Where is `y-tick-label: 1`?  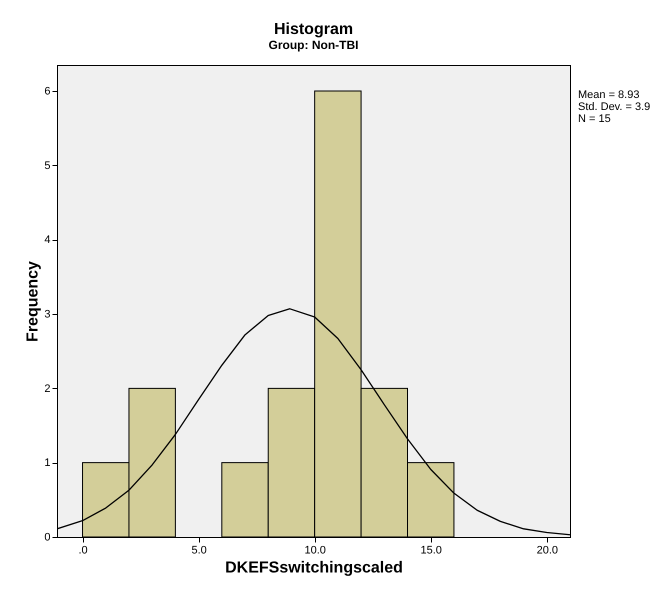 y-tick-label: 1 is located at coordinates (47, 463).